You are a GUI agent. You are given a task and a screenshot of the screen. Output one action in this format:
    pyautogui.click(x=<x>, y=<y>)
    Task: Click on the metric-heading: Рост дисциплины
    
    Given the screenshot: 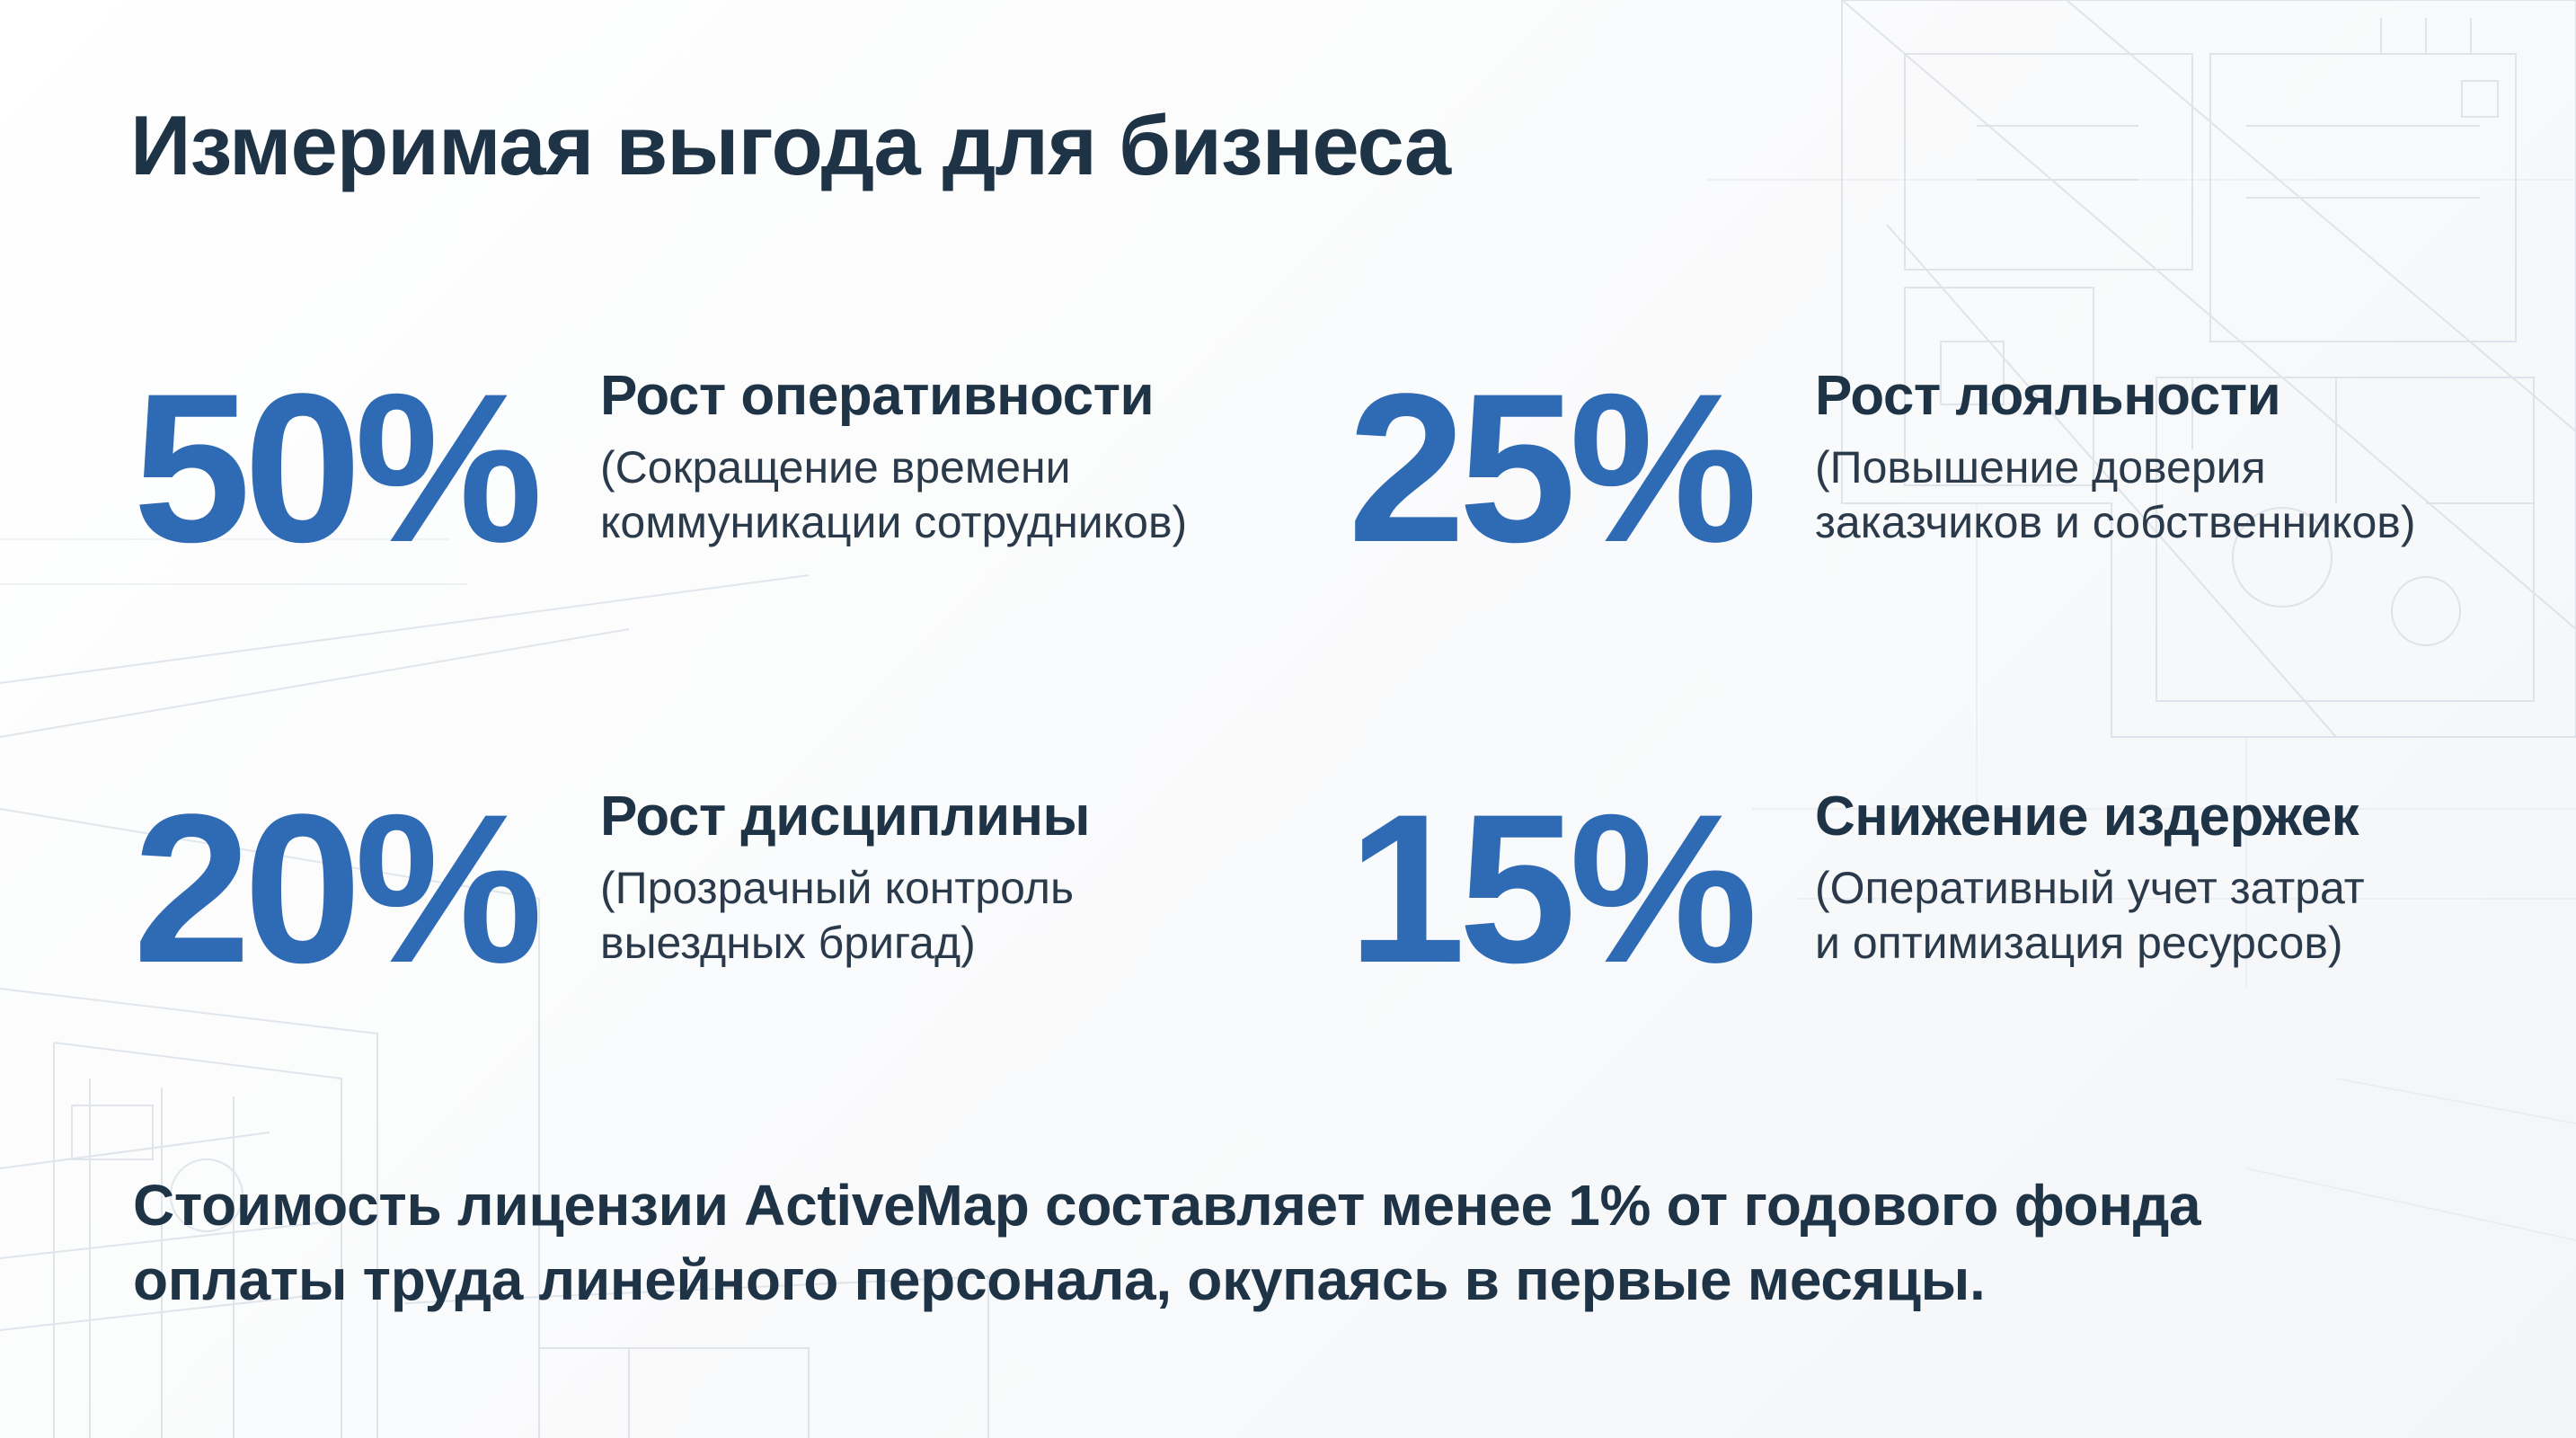 What is the action you would take?
    pyautogui.click(x=845, y=817)
    